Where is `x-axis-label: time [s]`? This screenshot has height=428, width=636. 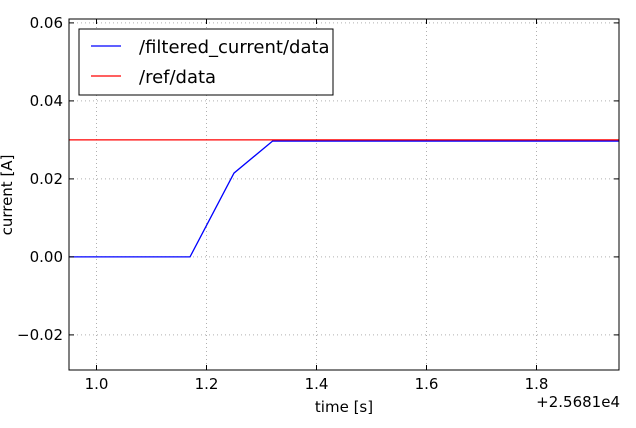 x-axis-label: time [s] is located at coordinates (344, 407).